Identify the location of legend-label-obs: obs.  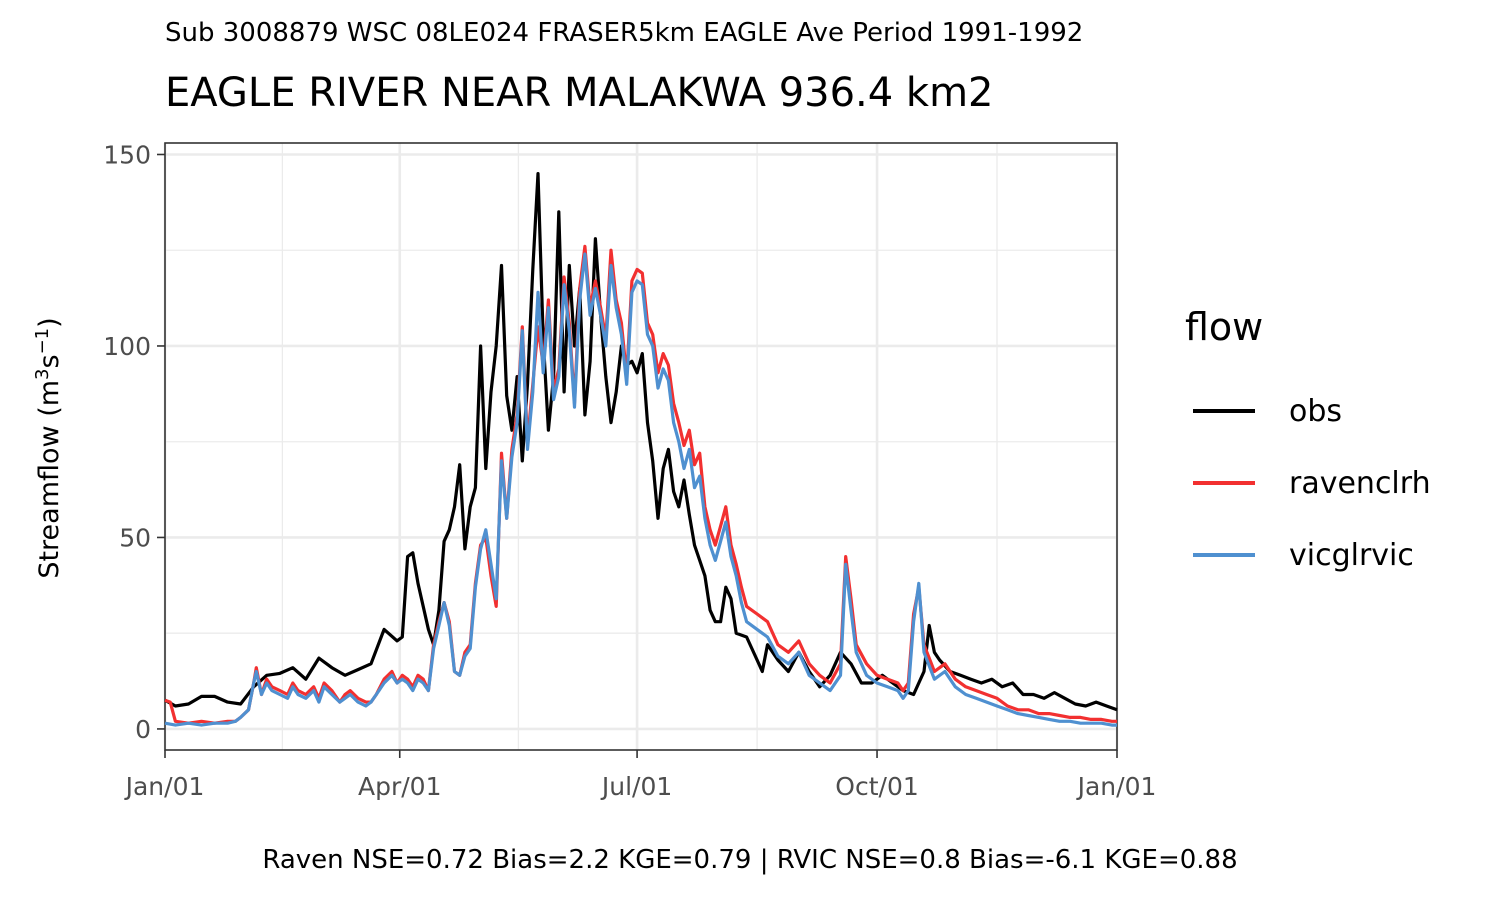
(1316, 411).